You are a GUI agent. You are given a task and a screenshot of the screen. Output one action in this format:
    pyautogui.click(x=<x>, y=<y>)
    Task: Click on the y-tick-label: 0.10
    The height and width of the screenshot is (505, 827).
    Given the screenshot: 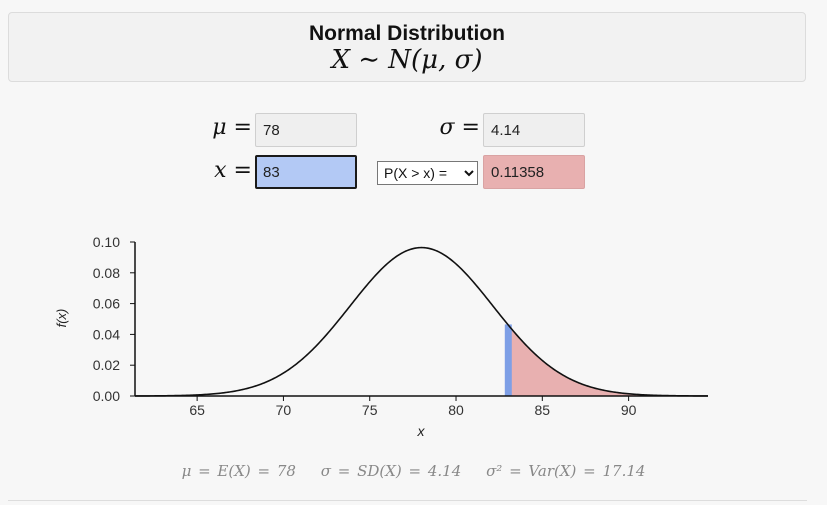 What is the action you would take?
    pyautogui.click(x=106, y=242)
    